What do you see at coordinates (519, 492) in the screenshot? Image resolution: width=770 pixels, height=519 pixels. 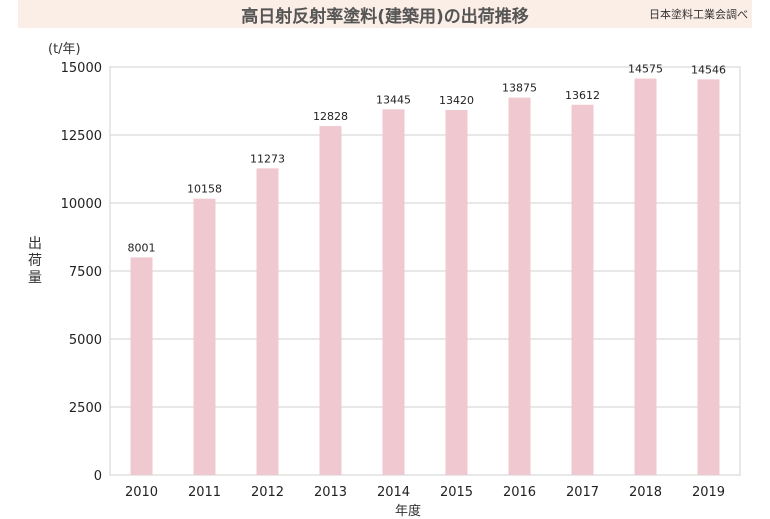 I see `x-tick-label: 2016` at bounding box center [519, 492].